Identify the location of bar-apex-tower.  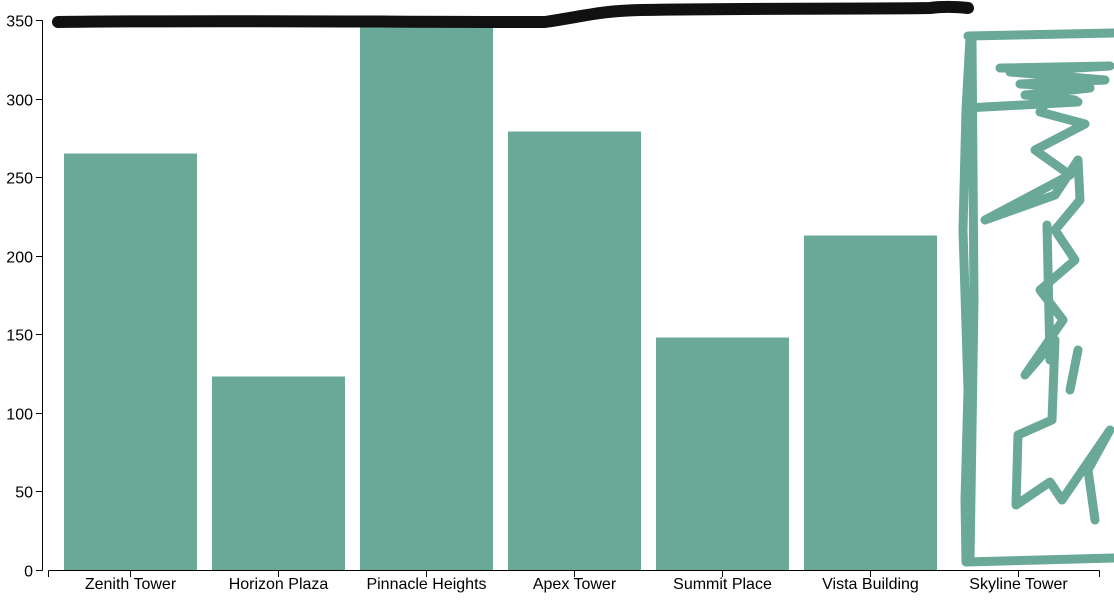
(574, 351).